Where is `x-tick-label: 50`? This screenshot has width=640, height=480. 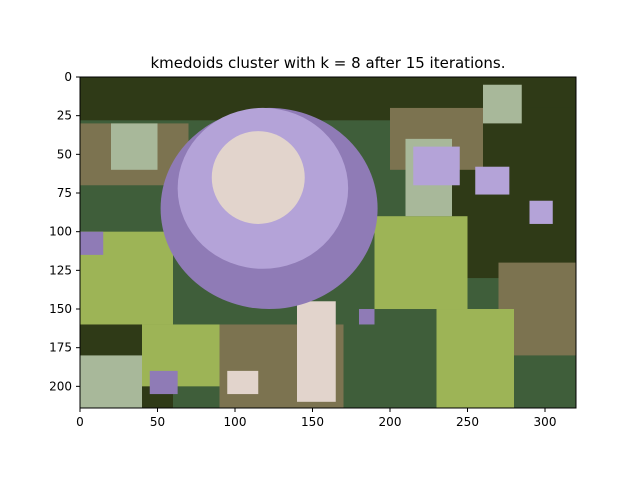 x-tick-label: 50 is located at coordinates (157, 422).